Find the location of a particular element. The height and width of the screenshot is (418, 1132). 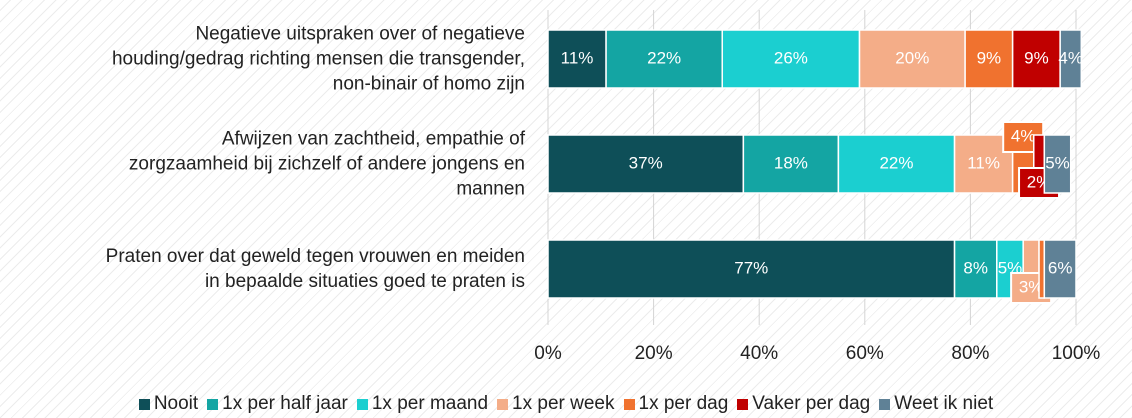

legend-label: 1x per week is located at coordinates (563, 403).